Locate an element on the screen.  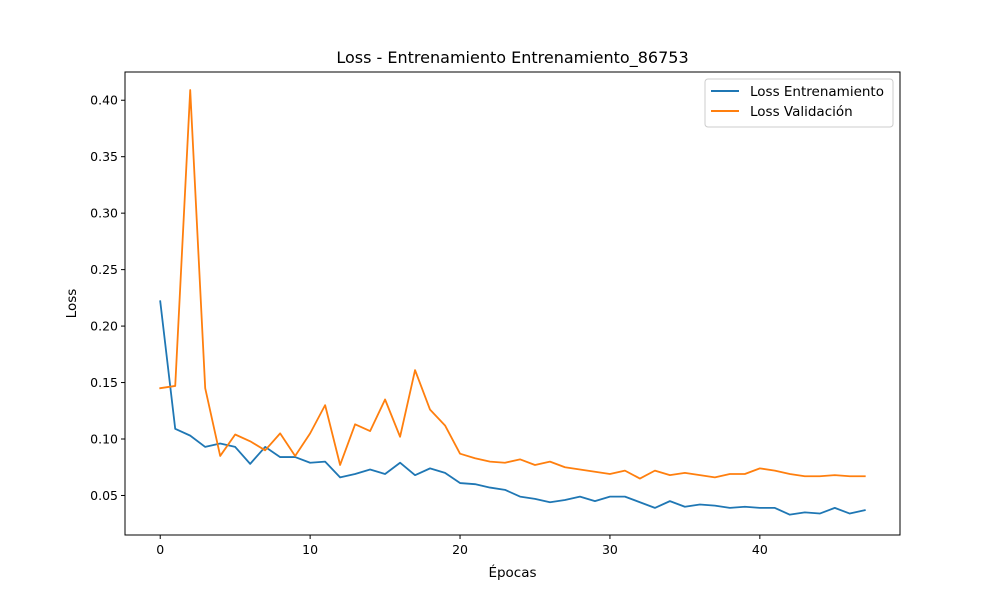
y-tick-label: 0.35 is located at coordinates (104, 156).